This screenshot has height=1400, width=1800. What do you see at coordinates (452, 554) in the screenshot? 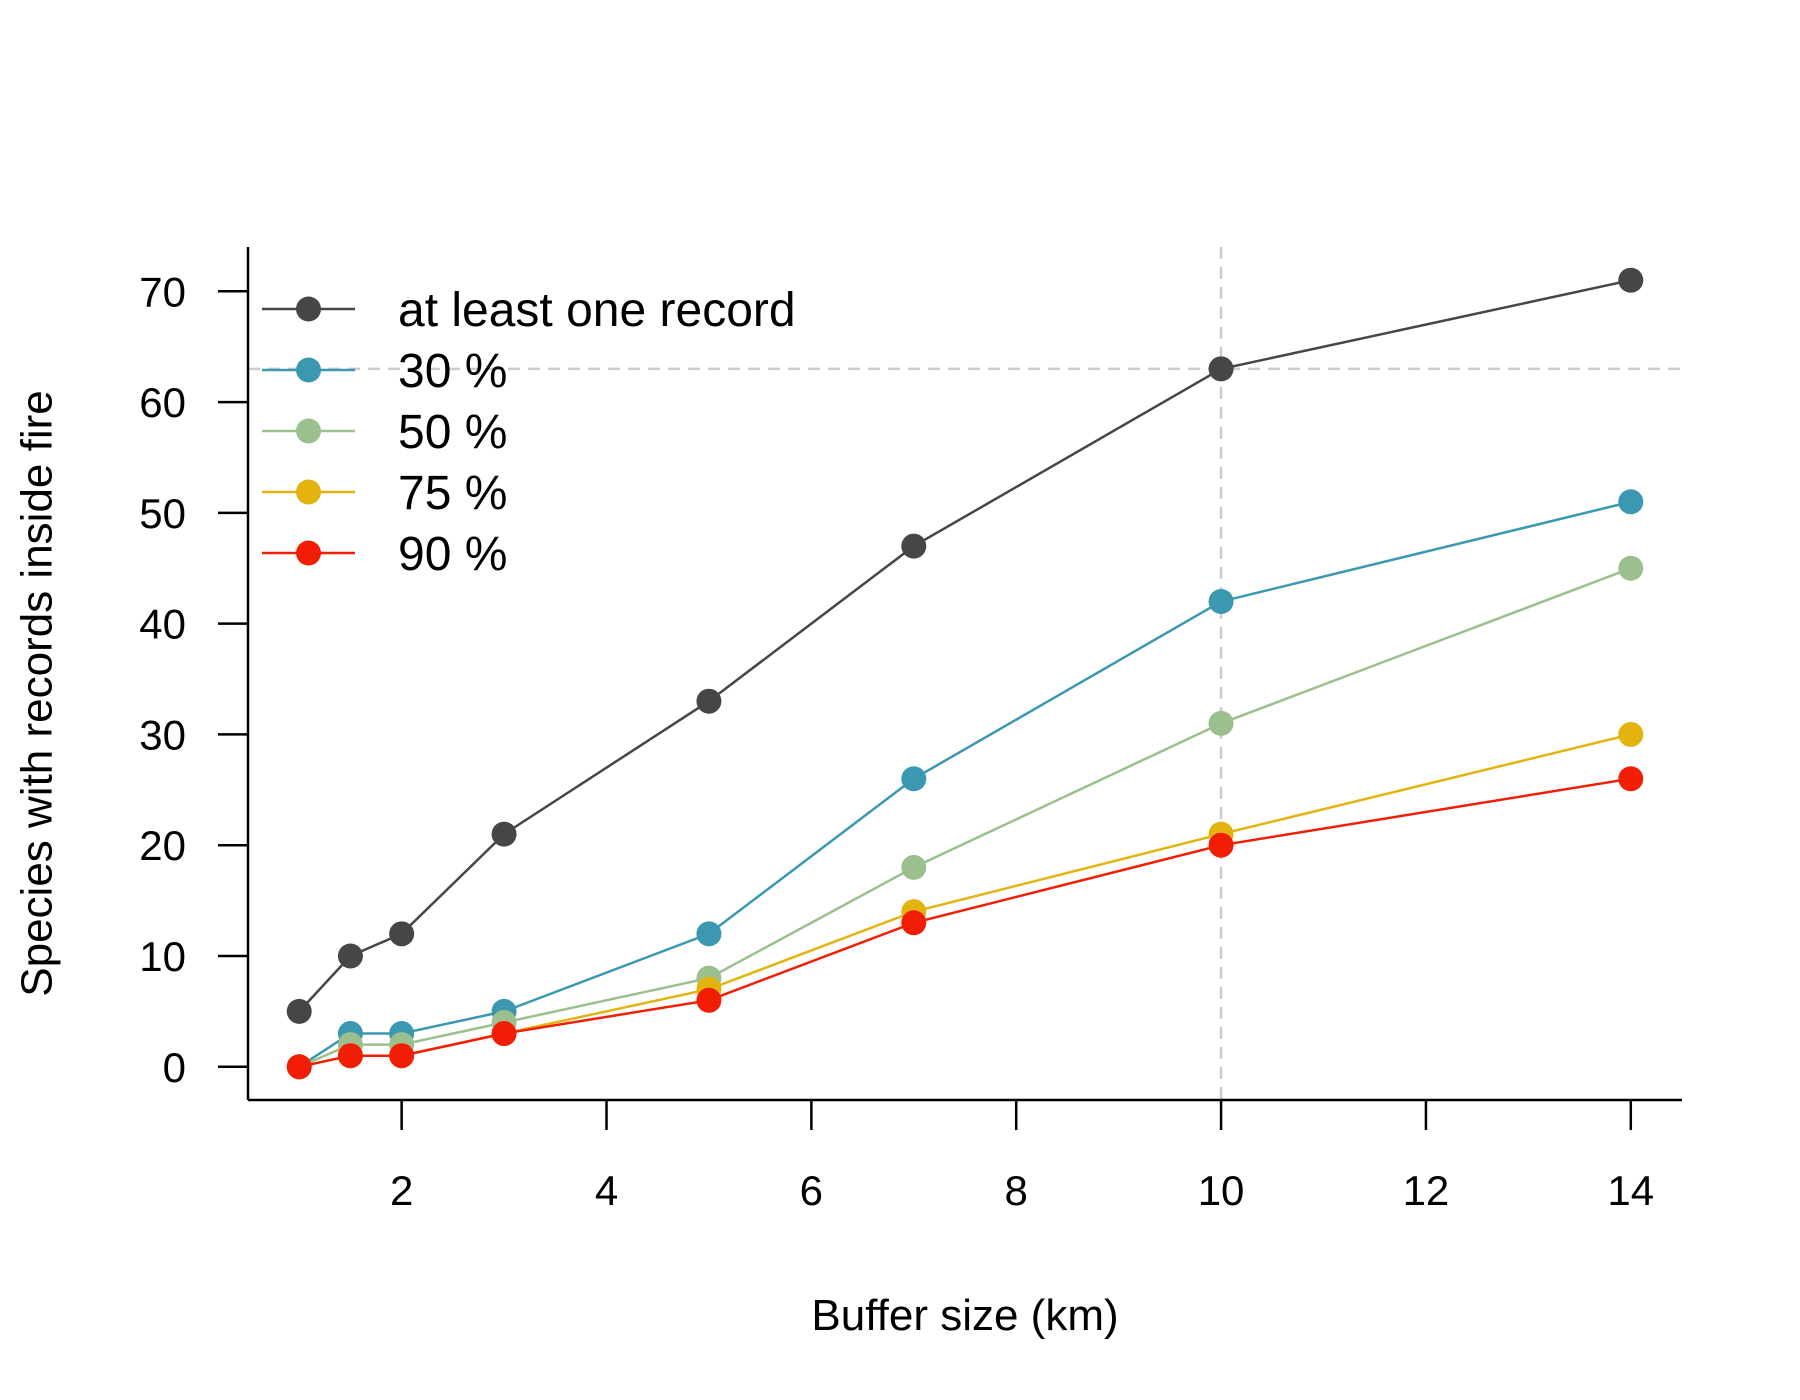
I see `legend-label: 90 %` at bounding box center [452, 554].